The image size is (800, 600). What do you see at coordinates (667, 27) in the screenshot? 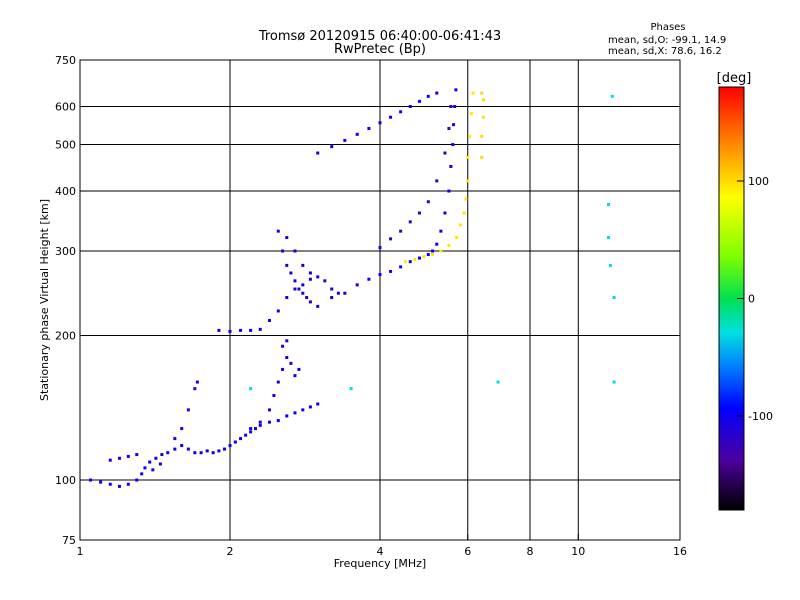
I see `phases-title: Phases` at bounding box center [667, 27].